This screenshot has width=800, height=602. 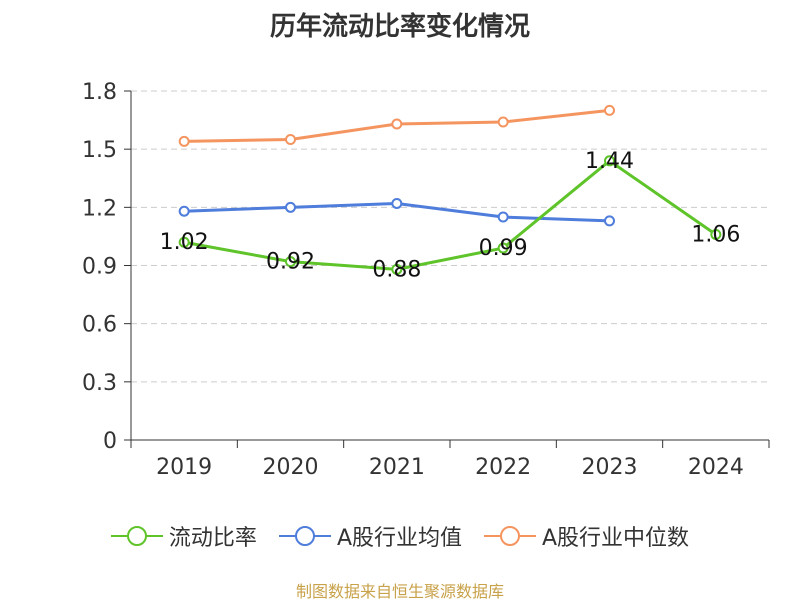 What do you see at coordinates (184, 467) in the screenshot?
I see `x-tick-label: 2019` at bounding box center [184, 467].